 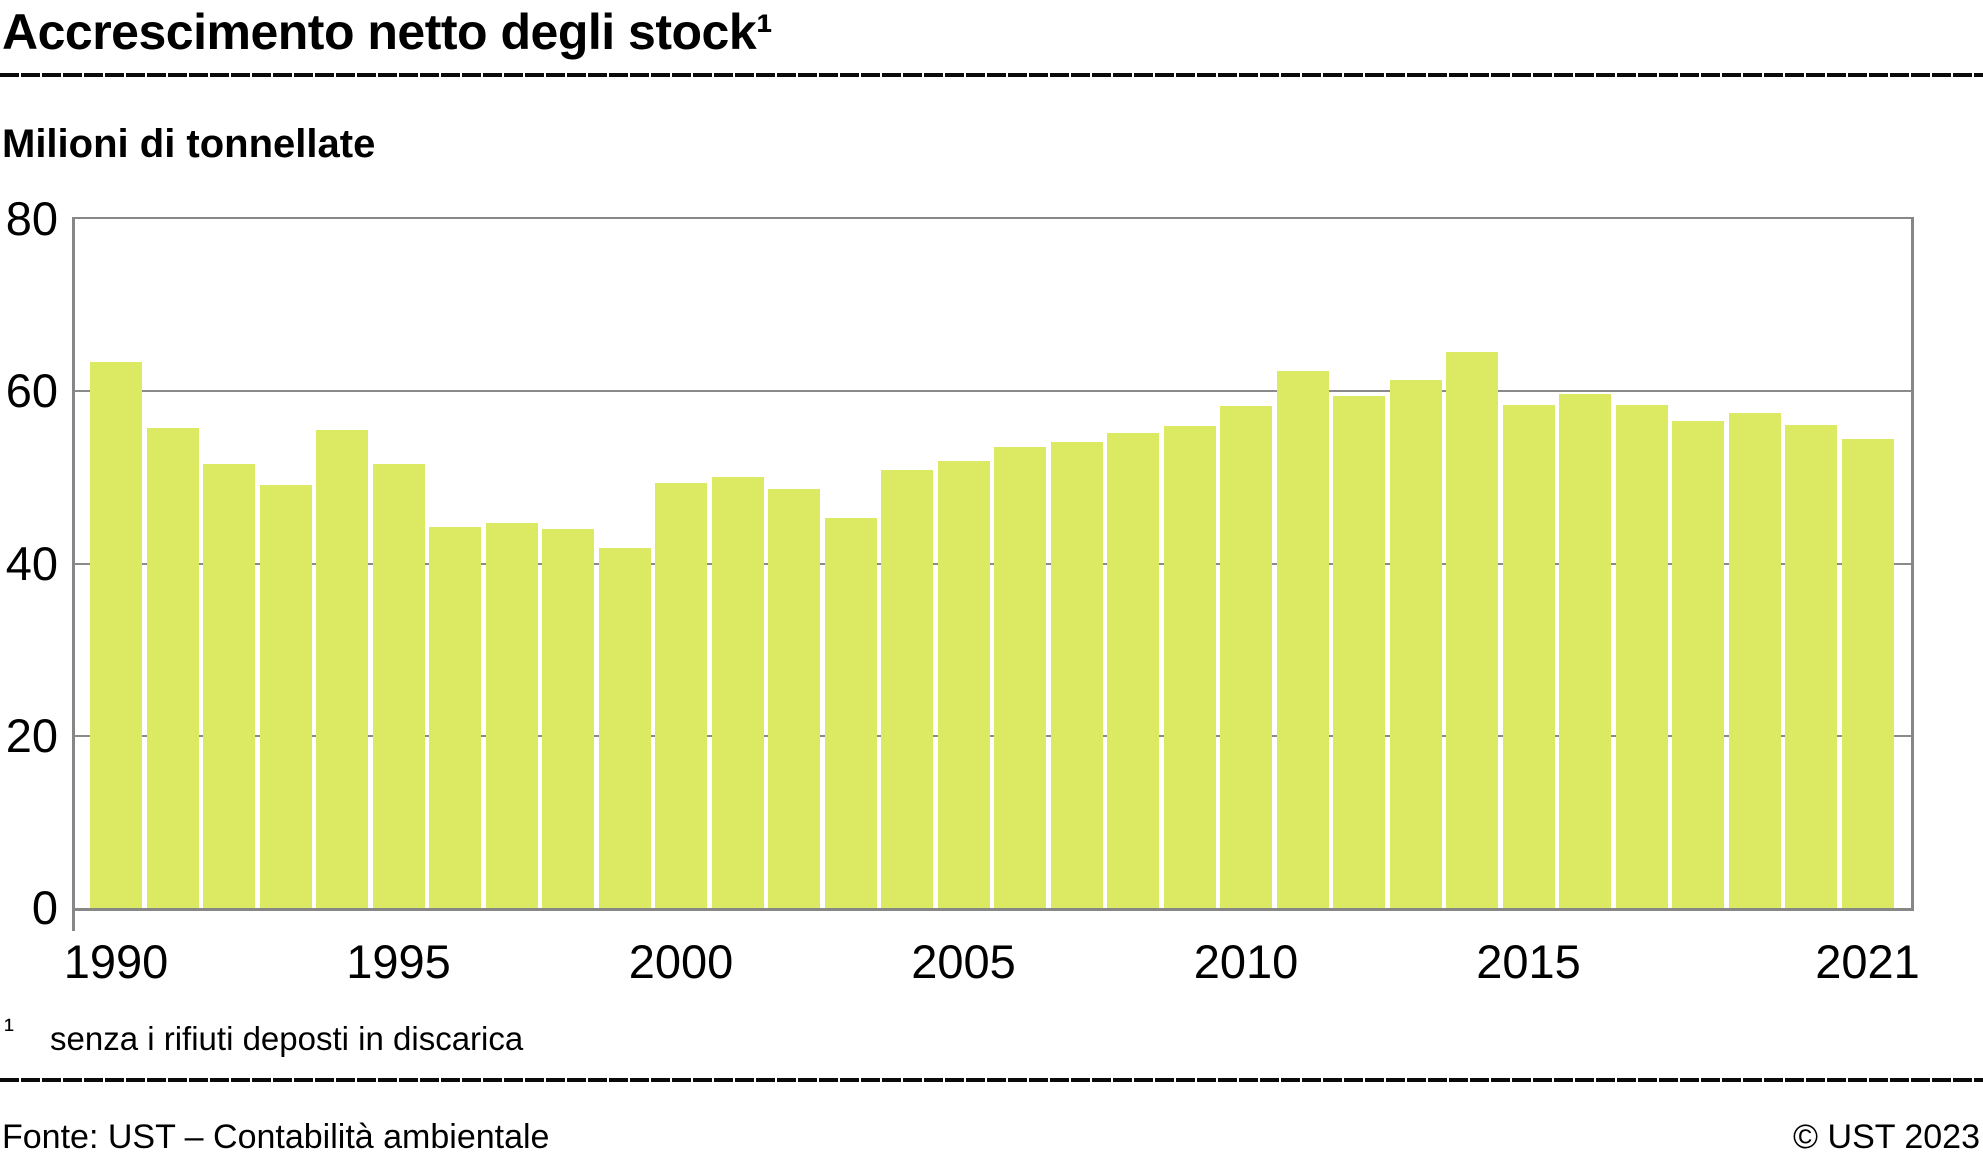 What do you see at coordinates (398, 686) in the screenshot?
I see `bar-1995` at bounding box center [398, 686].